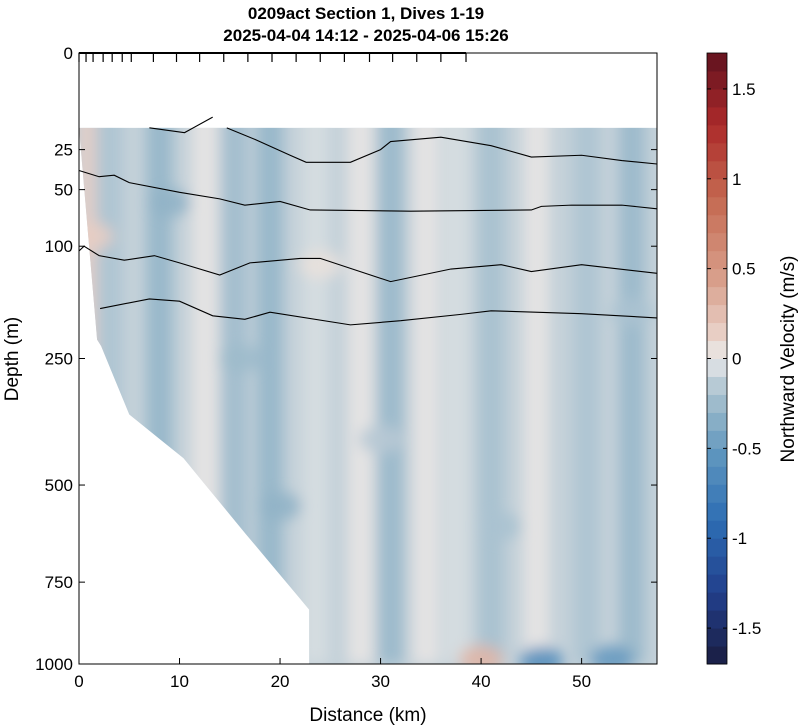 Image resolution: width=800 pixels, height=726 pixels. I want to click on x-tick-label: 40, so click(481, 681).